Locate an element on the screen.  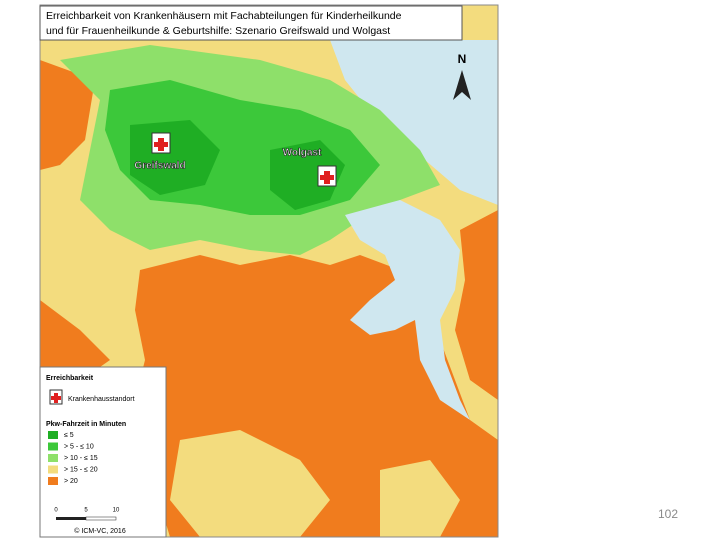
scale-label: 5 is located at coordinates (86, 511).